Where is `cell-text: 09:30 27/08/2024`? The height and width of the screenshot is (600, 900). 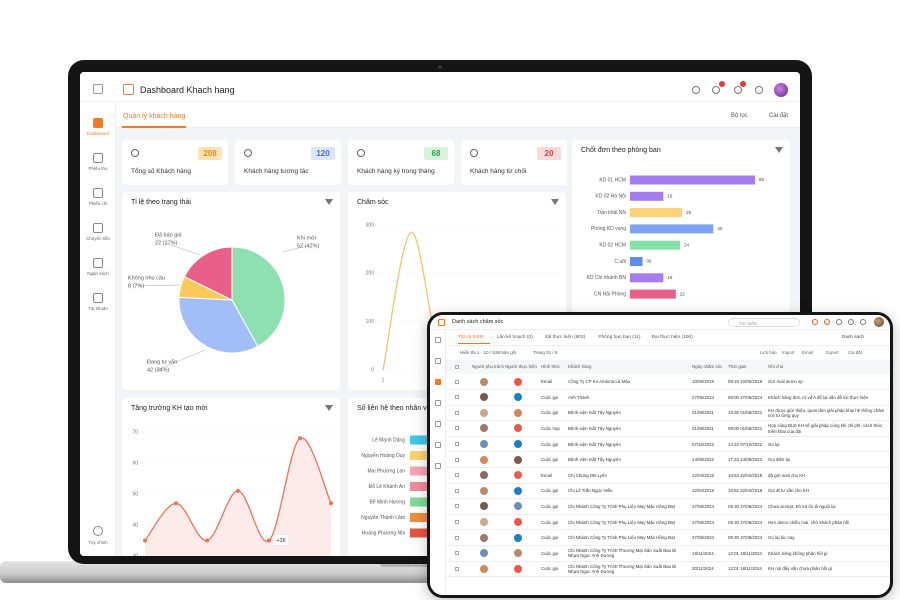 cell-text: 09:30 27/08/2024 is located at coordinates (745, 506).